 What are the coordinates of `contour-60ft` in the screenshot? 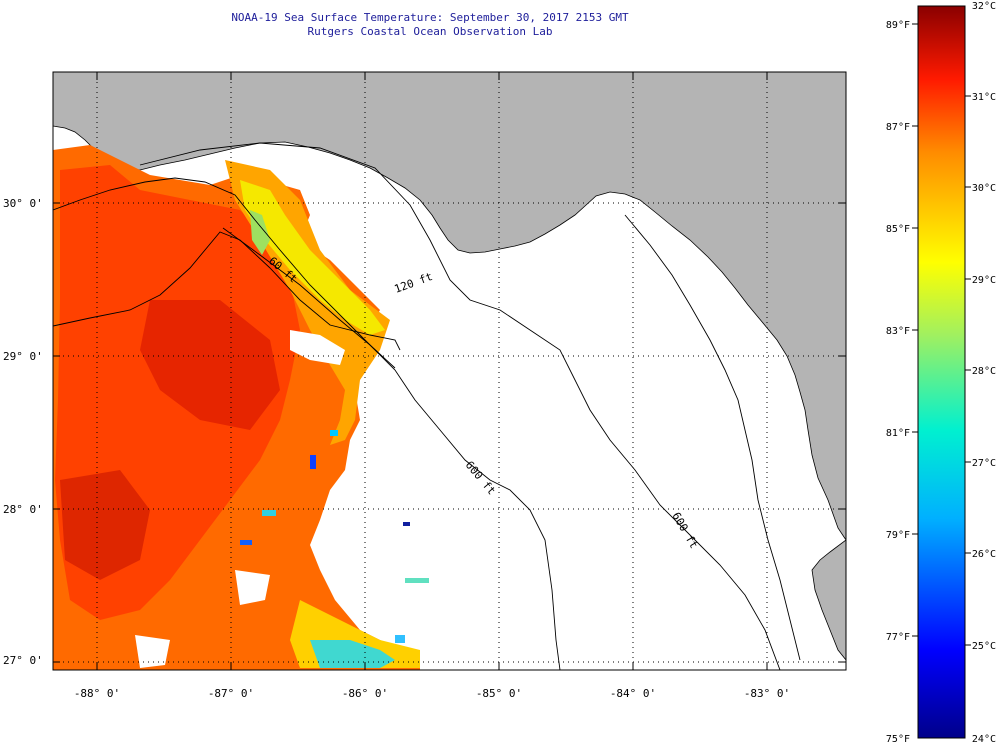 It's located at (224, 273).